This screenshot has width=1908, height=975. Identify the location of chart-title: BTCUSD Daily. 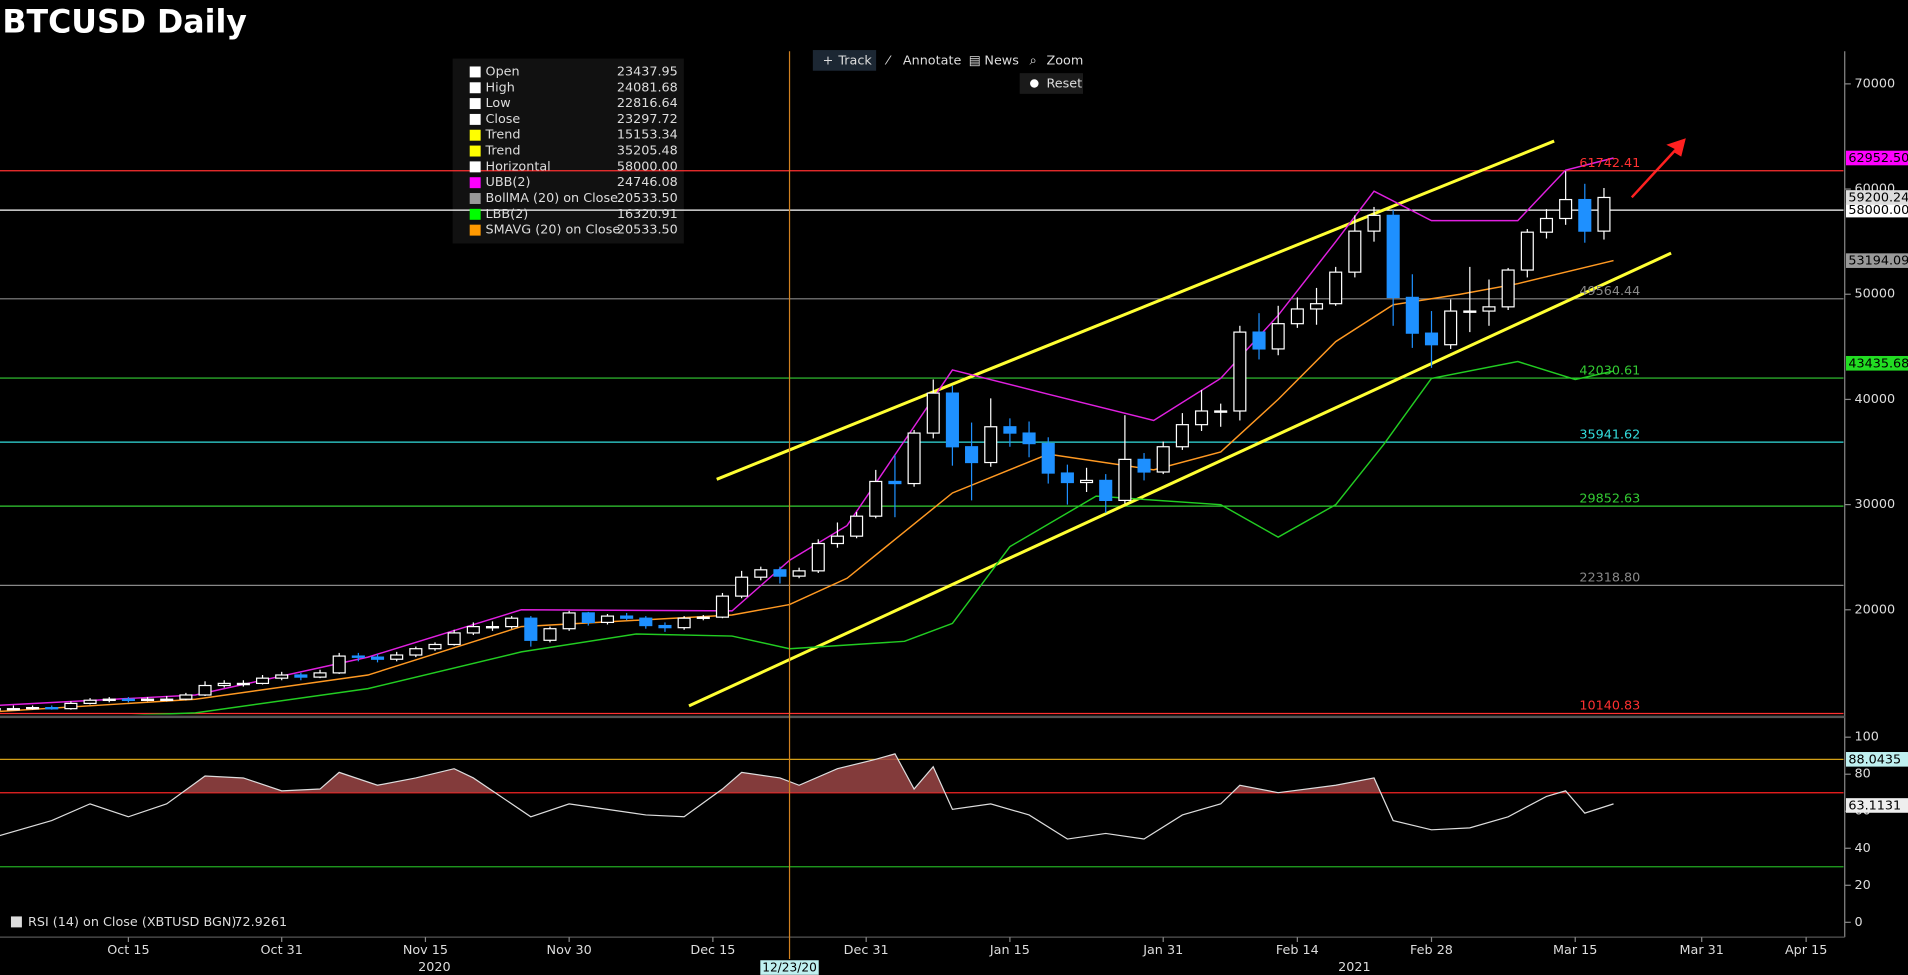
(124, 22).